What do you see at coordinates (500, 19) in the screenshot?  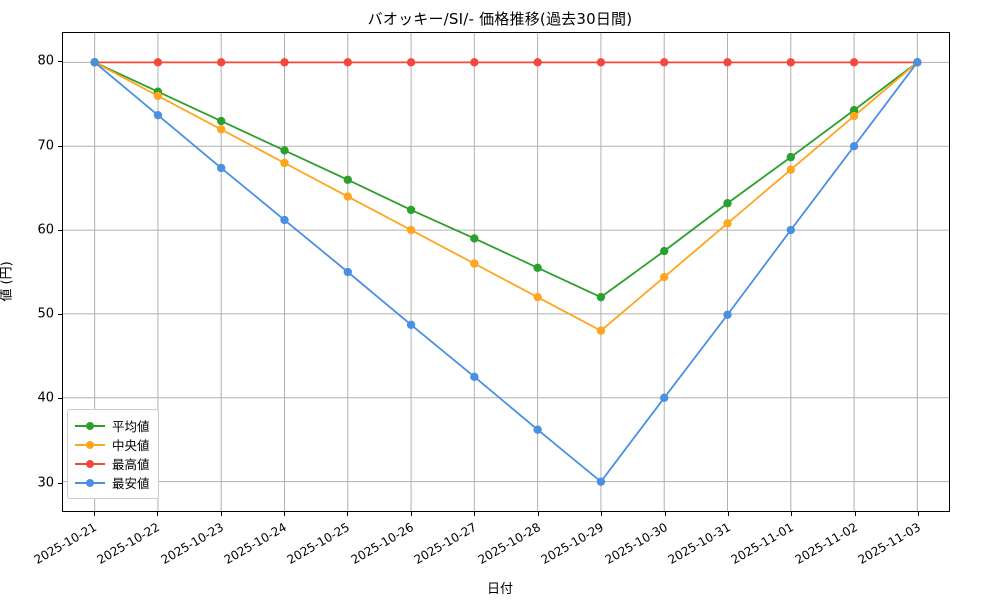 I see `chart-title: バオッキー/SI/- 価格推移(過去30日間)` at bounding box center [500, 19].